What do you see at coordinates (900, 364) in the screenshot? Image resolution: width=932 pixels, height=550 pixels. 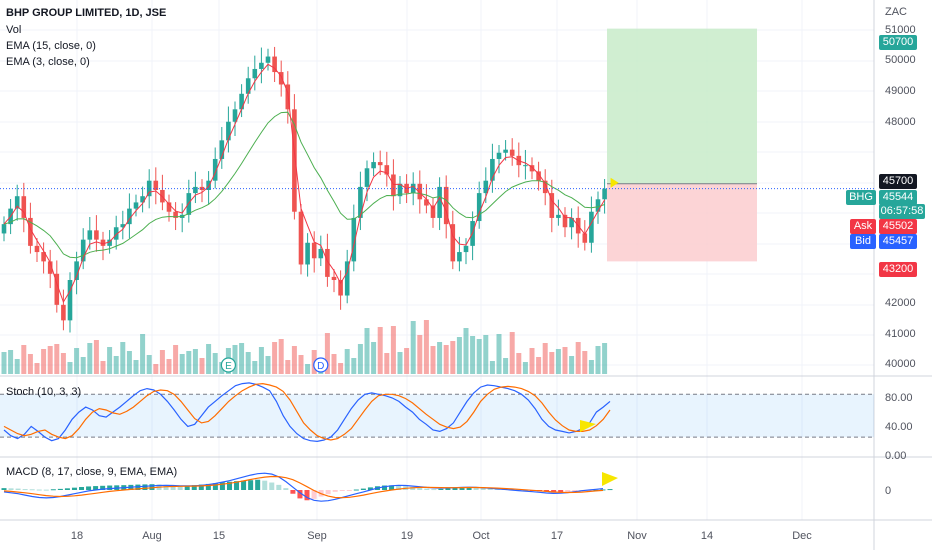 I see `price-tick: 40000` at bounding box center [900, 364].